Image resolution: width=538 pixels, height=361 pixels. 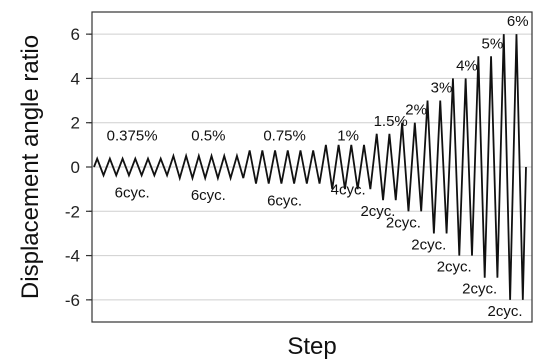 What do you see at coordinates (348, 135) in the screenshot?
I see `amplitude-label: 1%` at bounding box center [348, 135].